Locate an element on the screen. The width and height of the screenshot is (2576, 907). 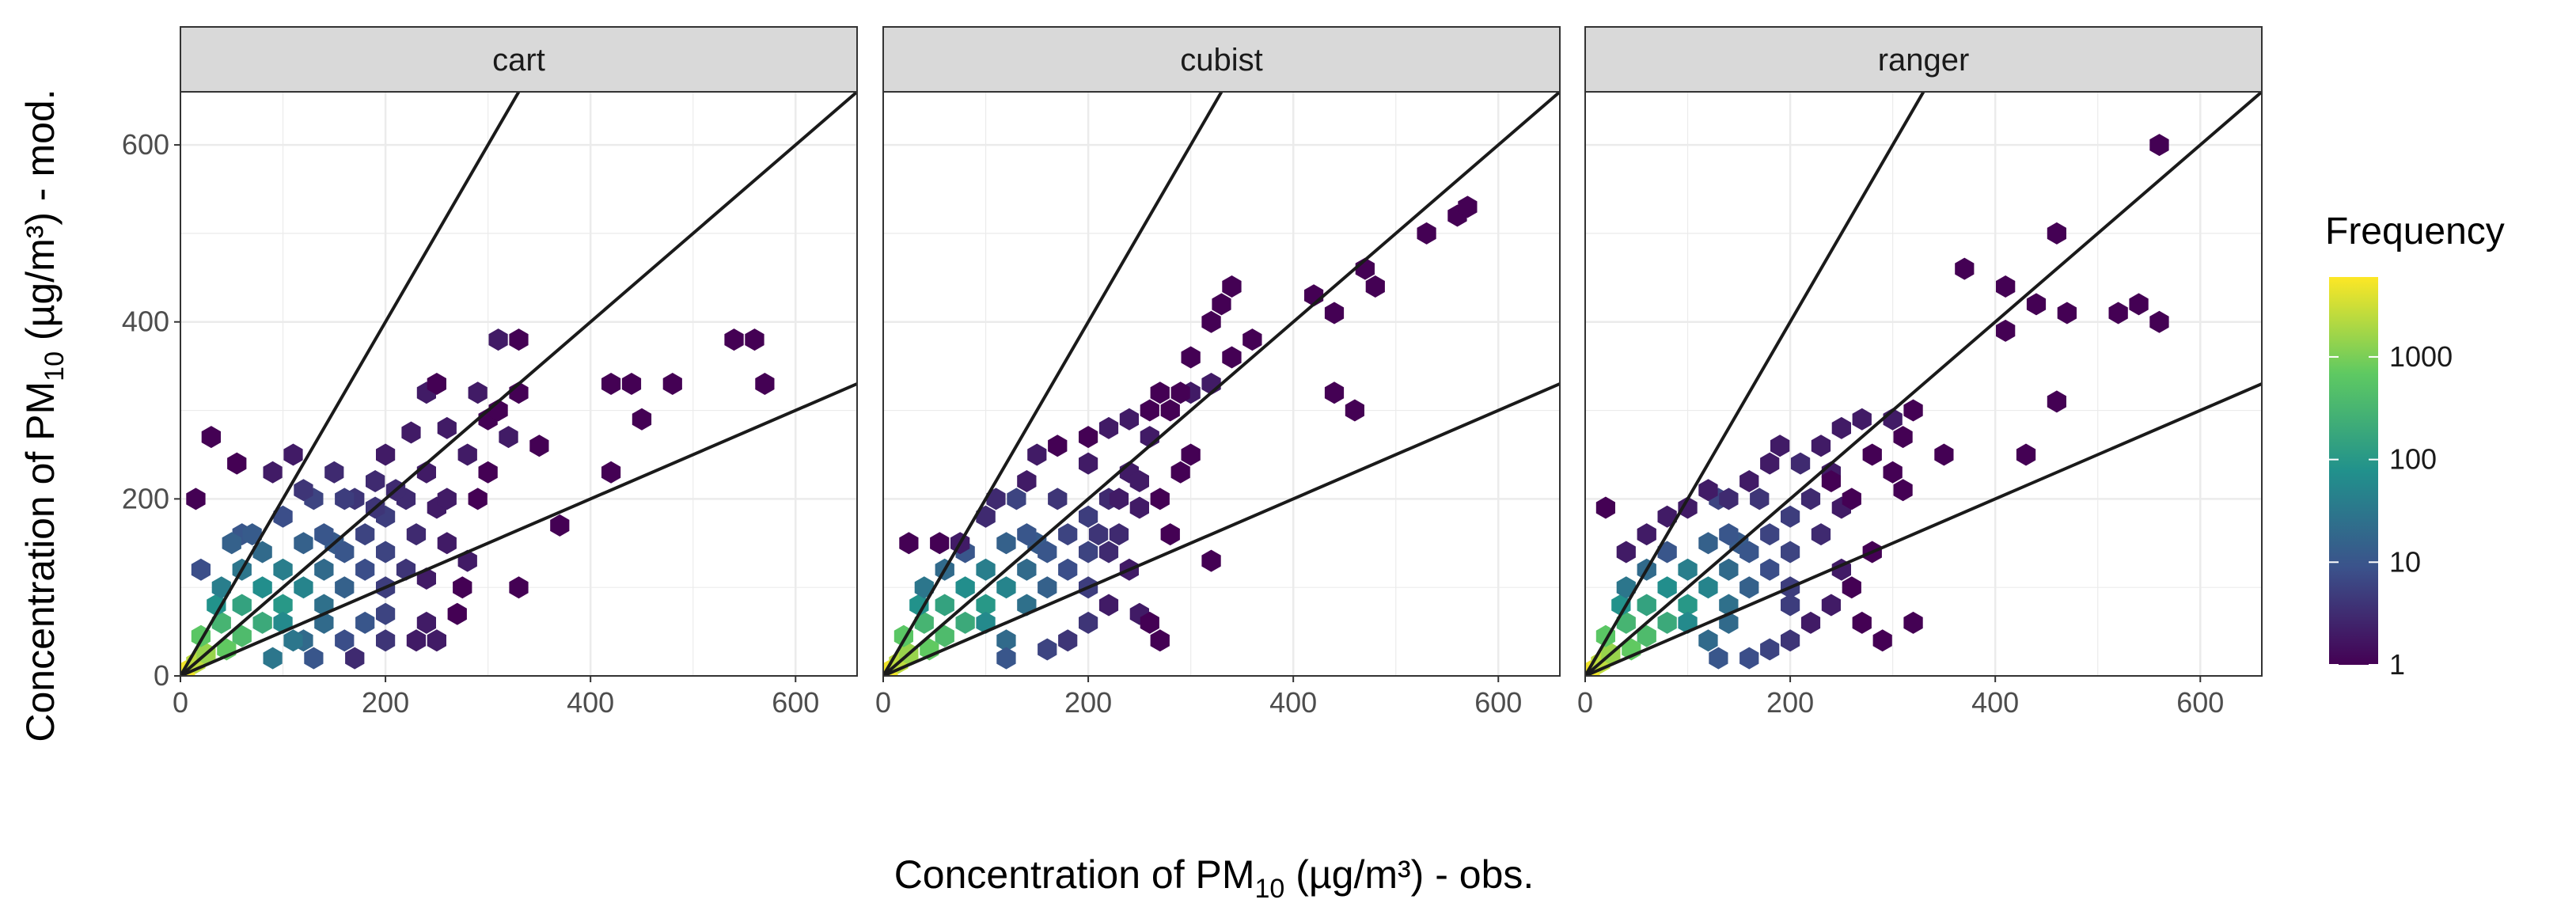
facet-strip-label: ranger is located at coordinates (1924, 60).